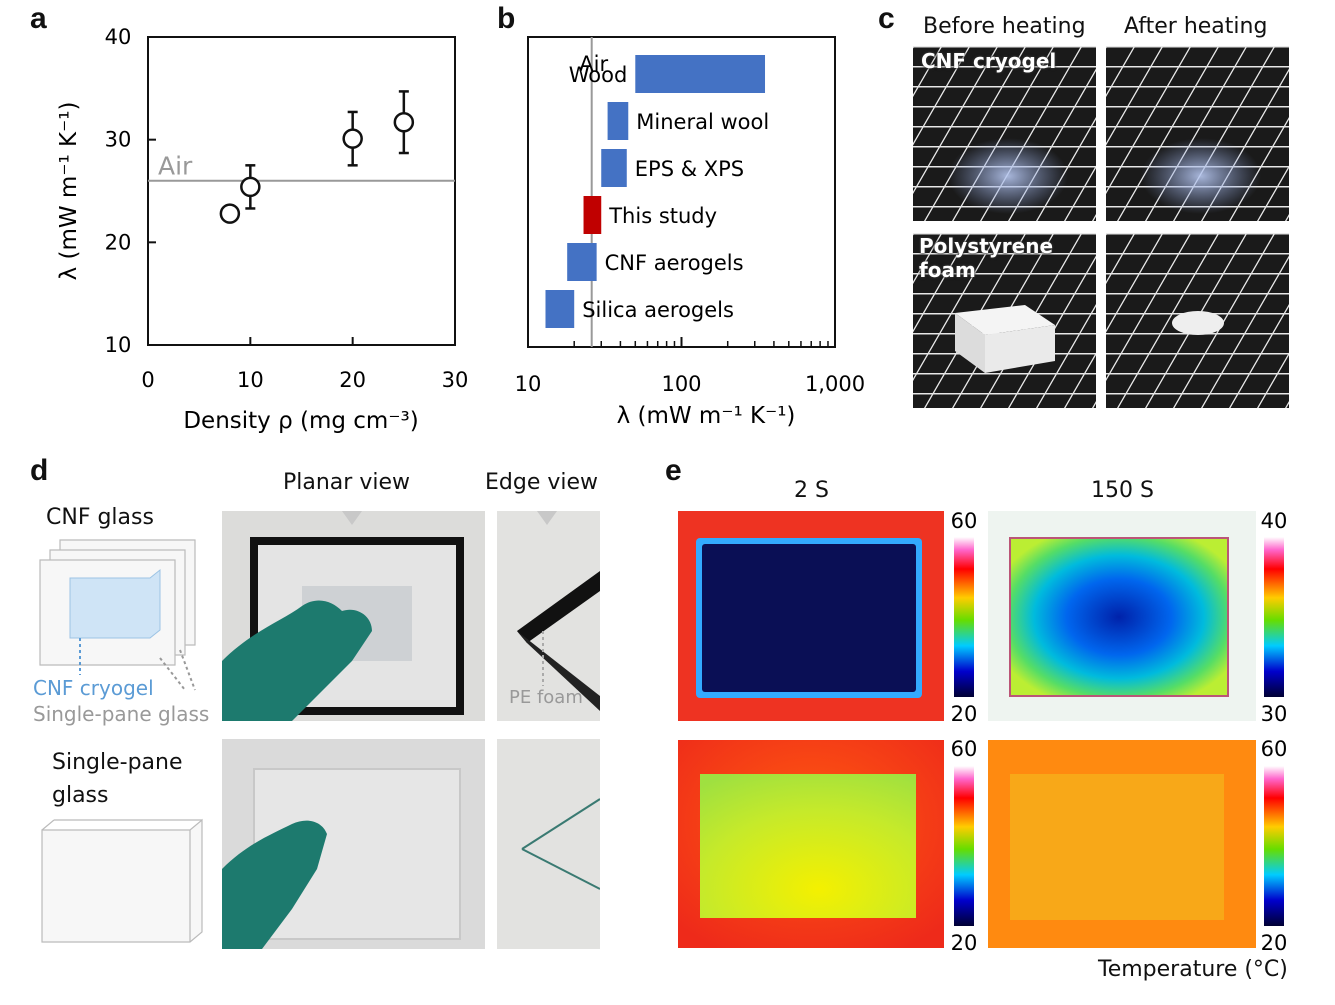 The width and height of the screenshot is (1335, 1005). What do you see at coordinates (964, 521) in the screenshot?
I see `cbar1-max: 60` at bounding box center [964, 521].